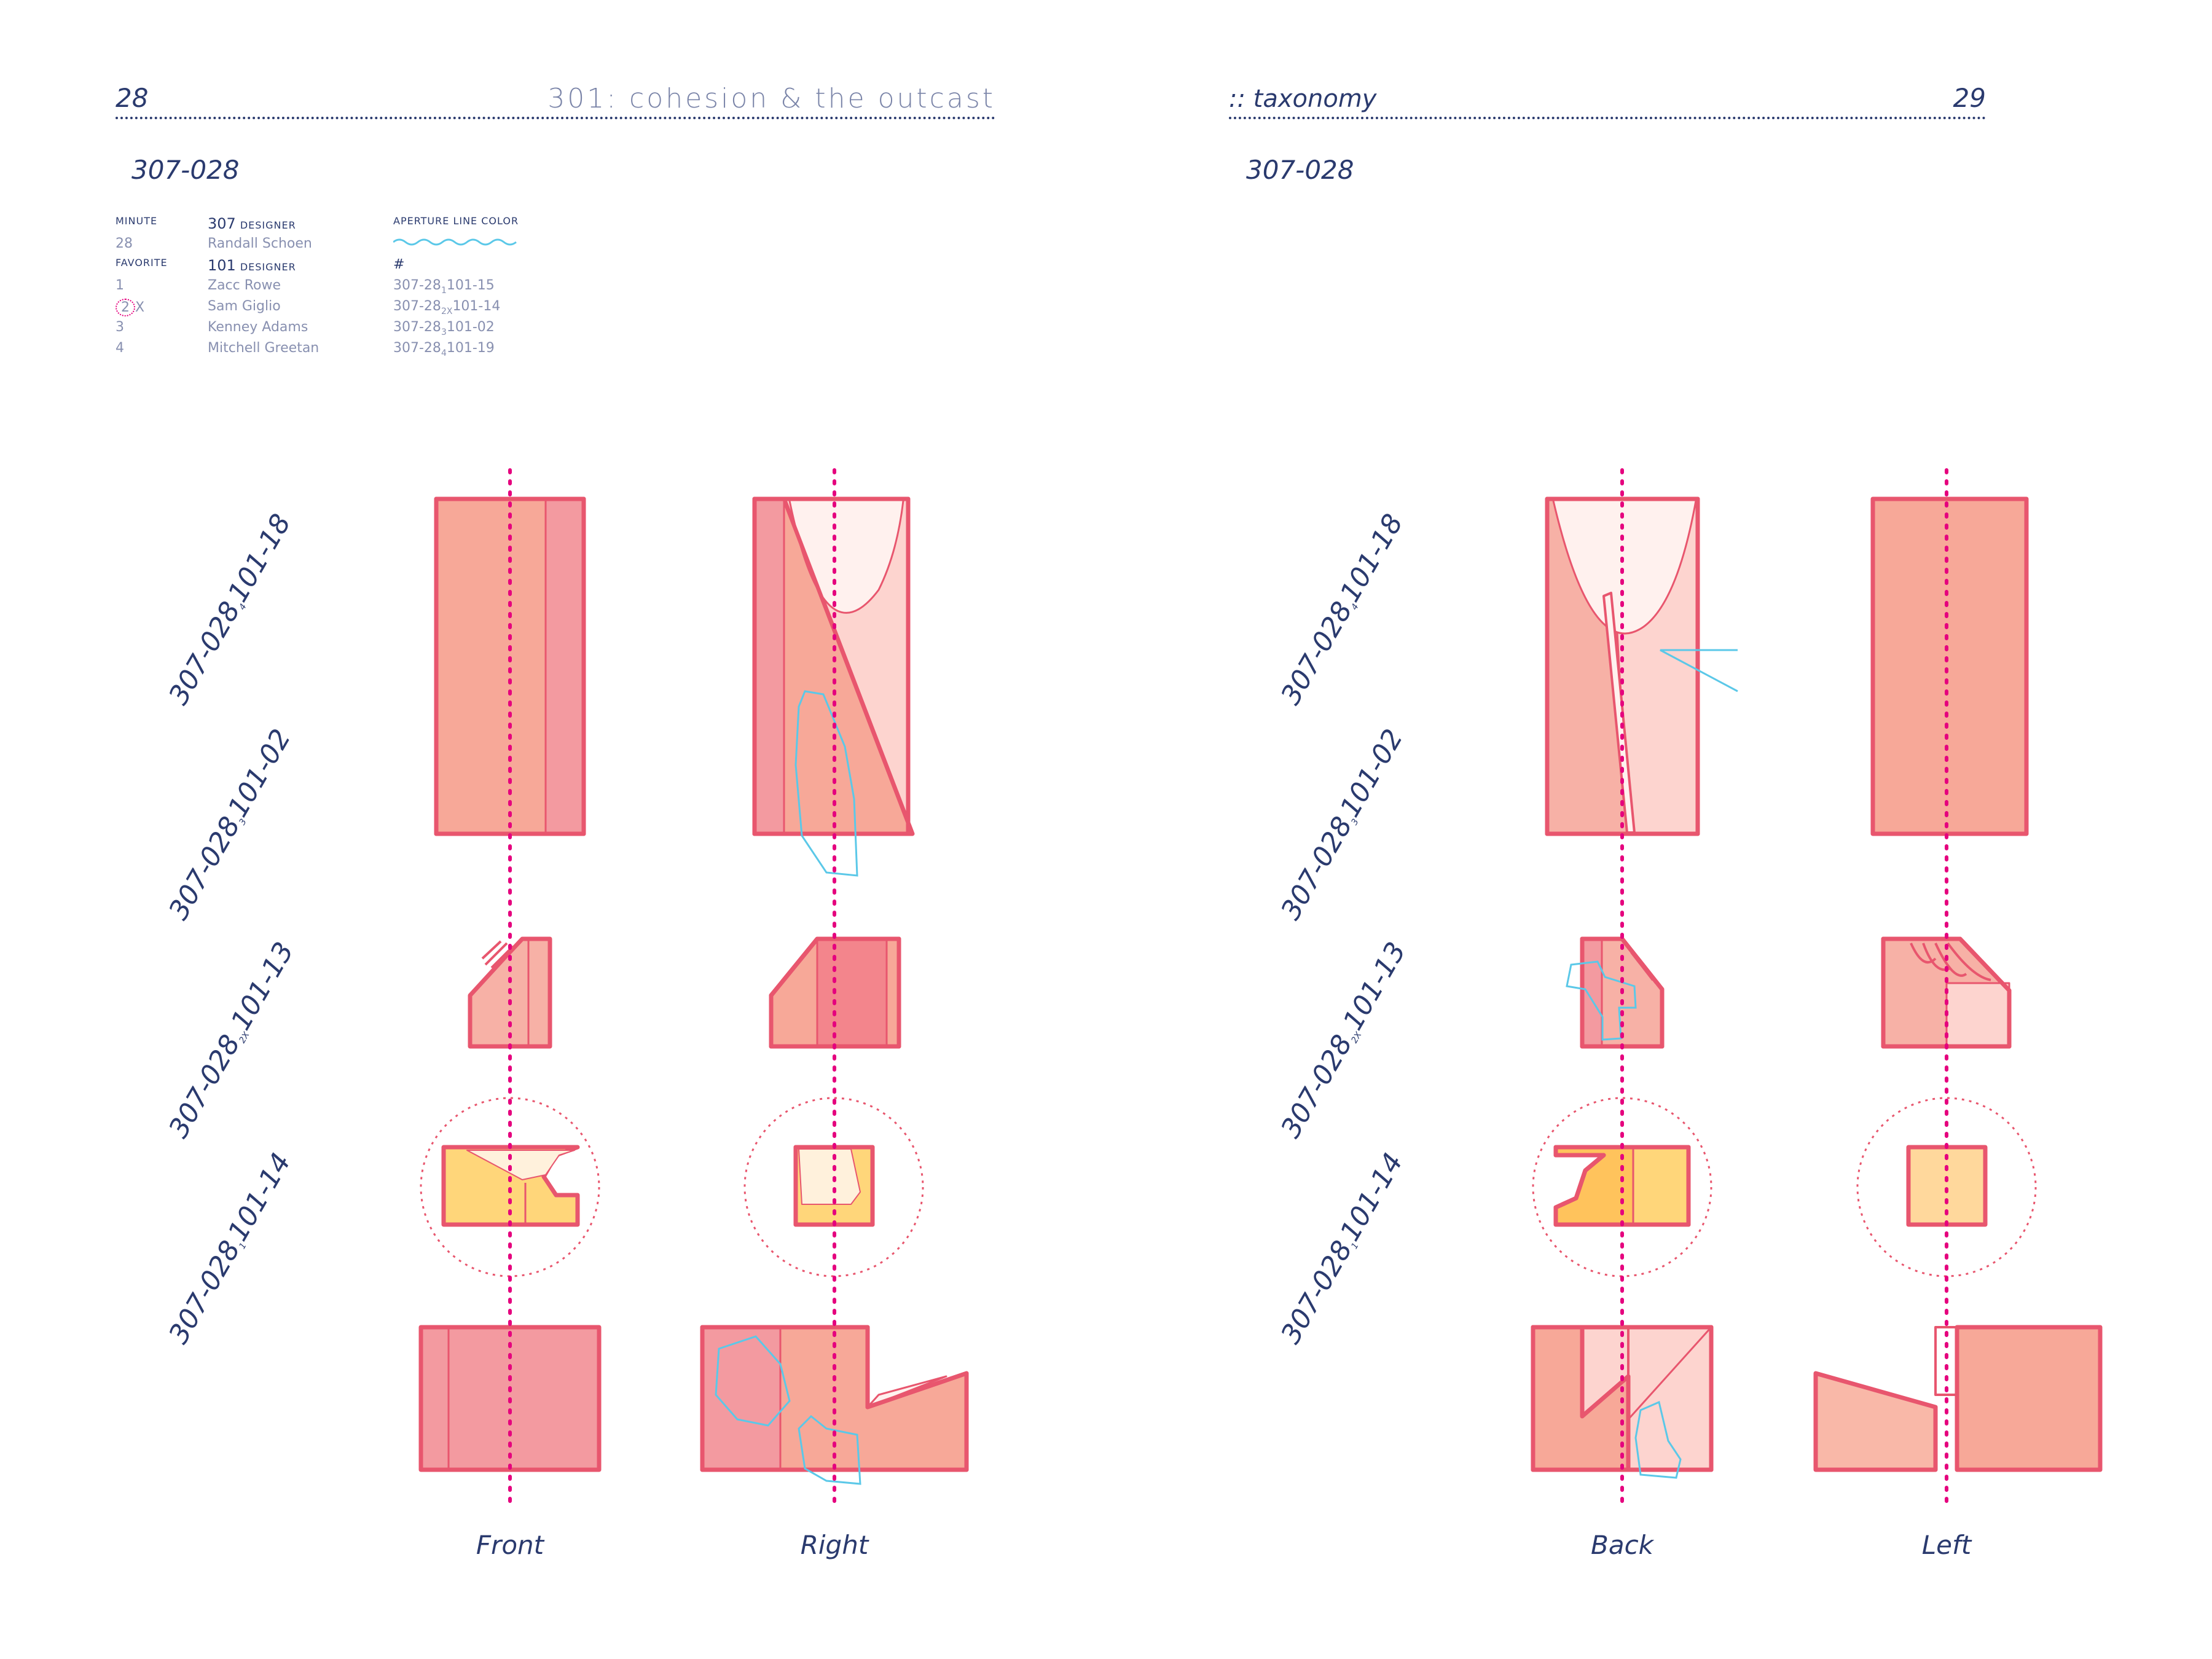 This screenshot has width=2212, height=1659. What do you see at coordinates (132, 98) in the screenshot?
I see `page-number: 28` at bounding box center [132, 98].